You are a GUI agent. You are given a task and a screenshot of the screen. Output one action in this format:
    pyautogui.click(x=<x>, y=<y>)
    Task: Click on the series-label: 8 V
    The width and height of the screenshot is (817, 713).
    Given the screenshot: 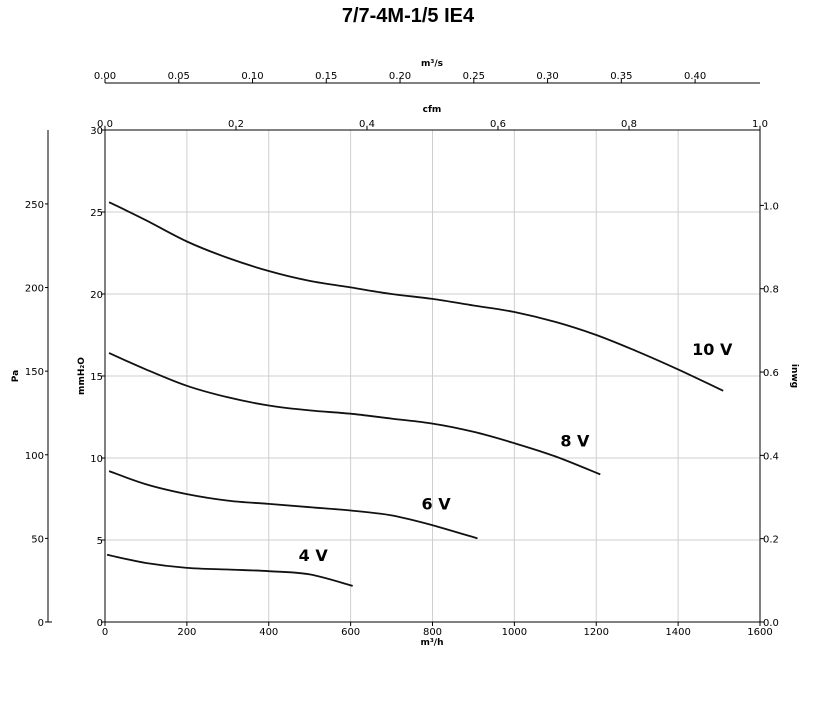 What is the action you would take?
    pyautogui.click(x=575, y=440)
    